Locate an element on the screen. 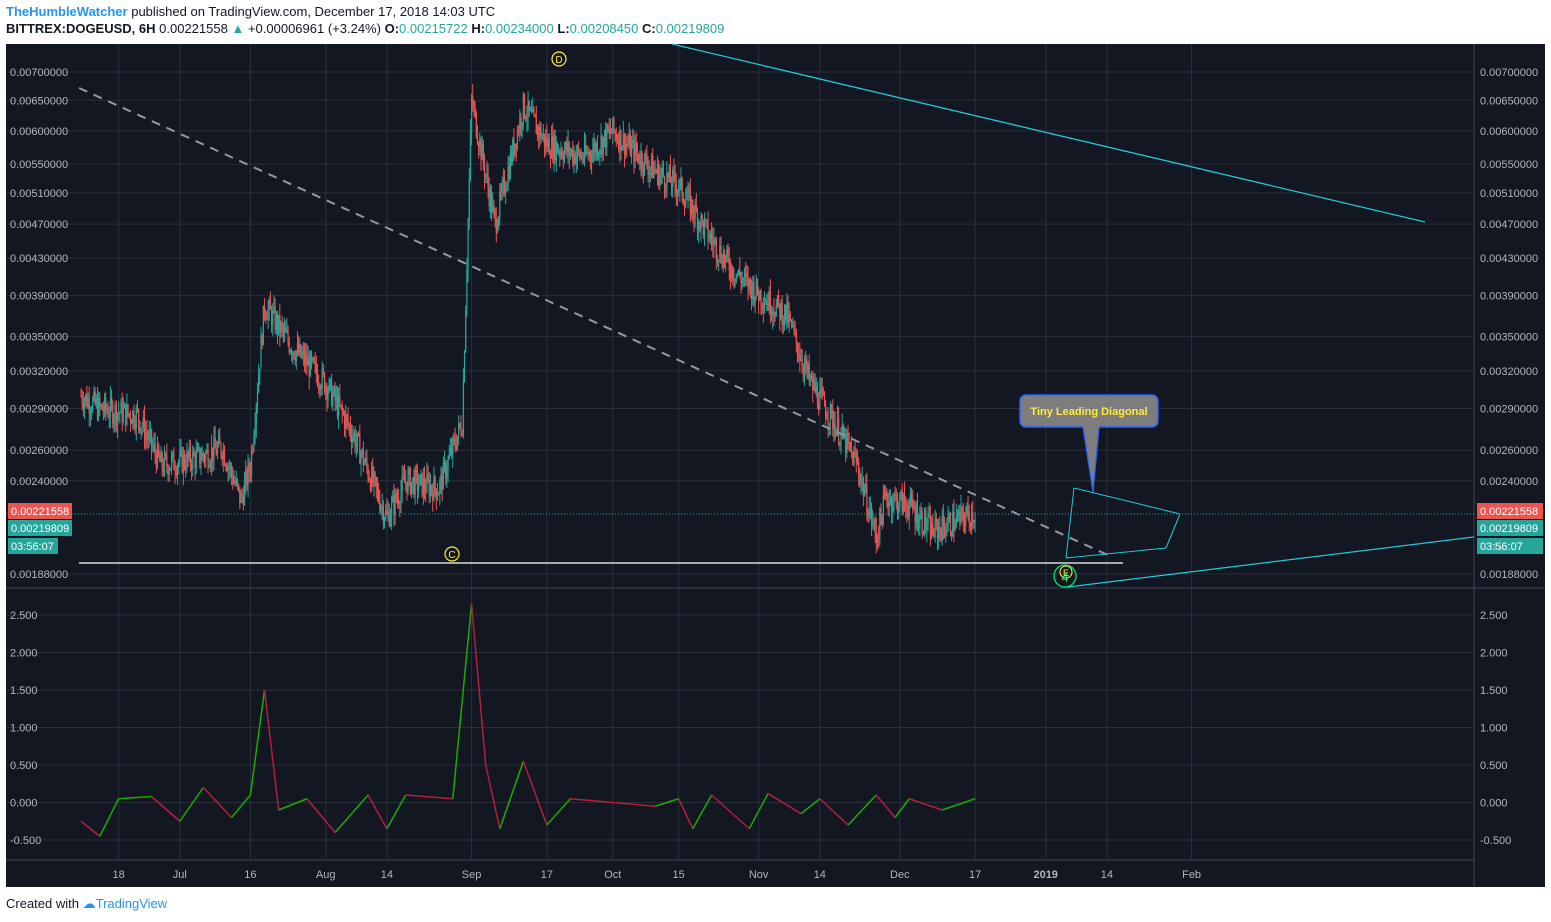  price-tick-label-left: 0.00700000 is located at coordinates (39, 73).